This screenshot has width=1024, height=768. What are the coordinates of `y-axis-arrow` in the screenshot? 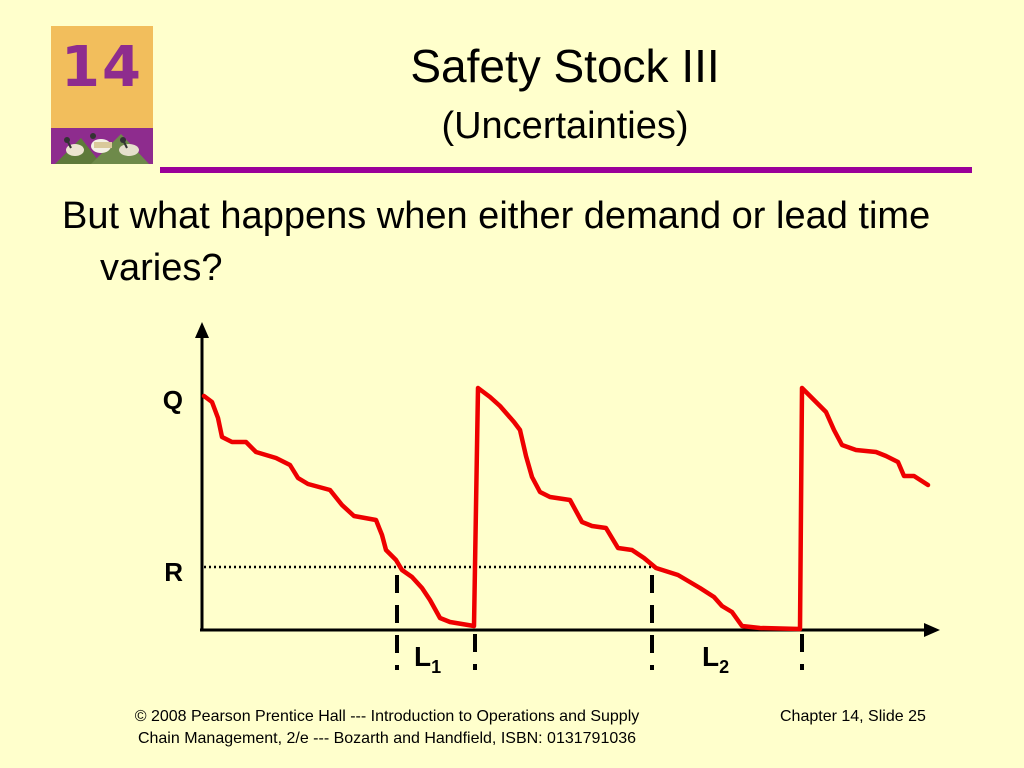 It's located at (202, 330).